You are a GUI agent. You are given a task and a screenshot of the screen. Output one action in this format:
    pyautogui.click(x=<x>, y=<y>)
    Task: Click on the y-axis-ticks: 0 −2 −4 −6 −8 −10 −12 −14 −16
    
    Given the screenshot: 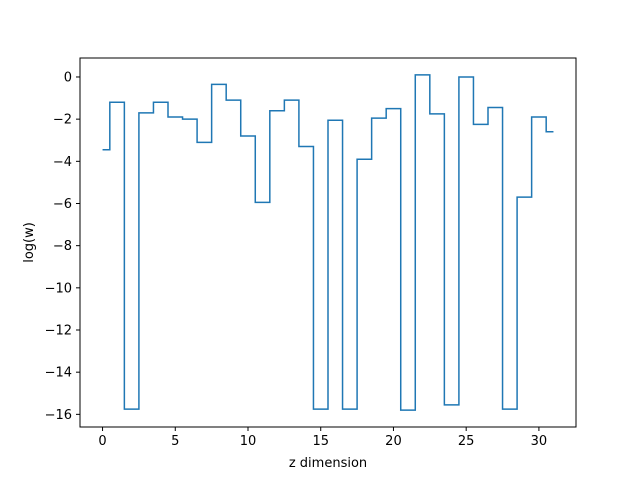 What is the action you would take?
    pyautogui.click(x=62, y=246)
    